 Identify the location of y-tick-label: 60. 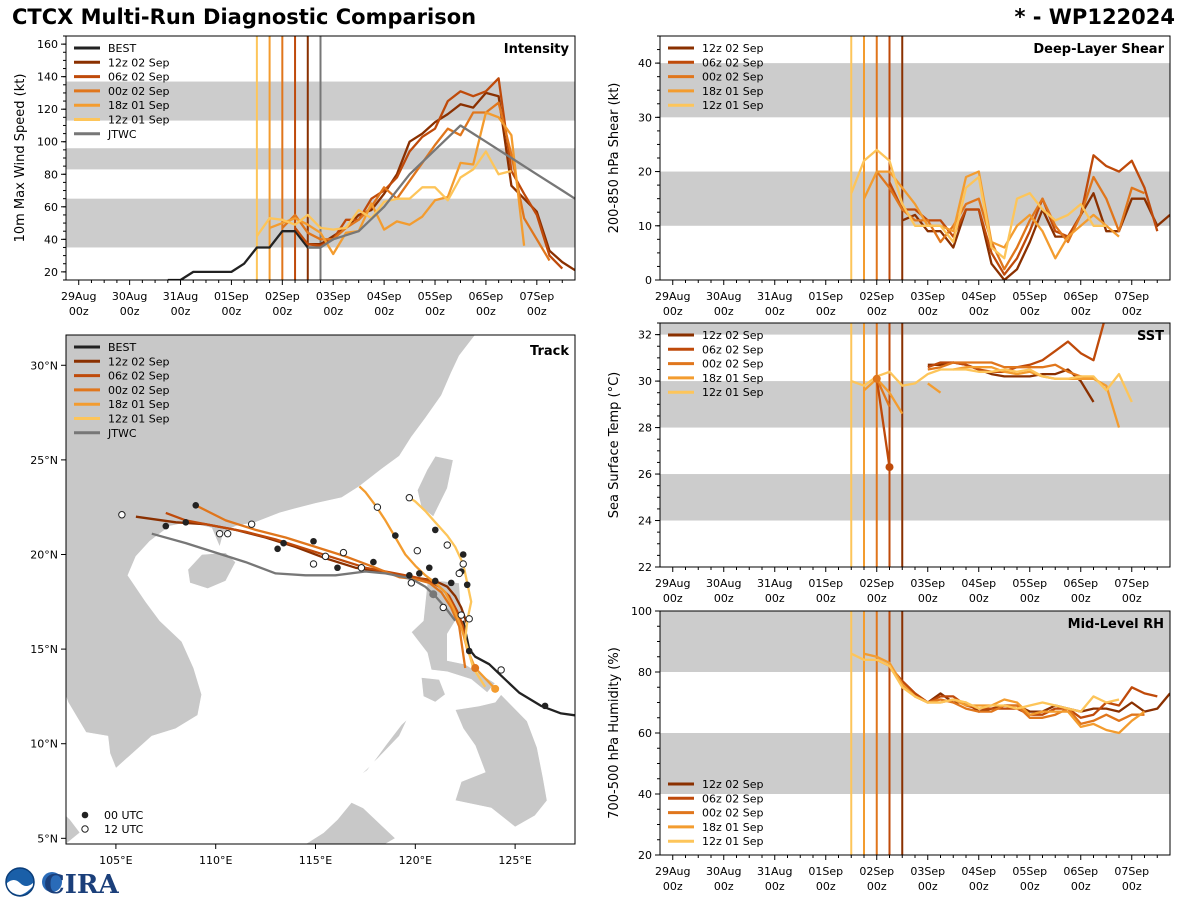
(51, 207).